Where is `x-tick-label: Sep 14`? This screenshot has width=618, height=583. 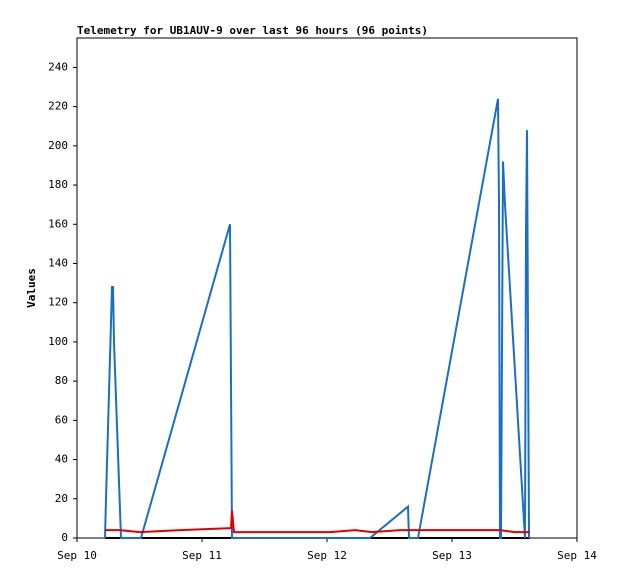 x-tick-label: Sep 14 is located at coordinates (577, 555).